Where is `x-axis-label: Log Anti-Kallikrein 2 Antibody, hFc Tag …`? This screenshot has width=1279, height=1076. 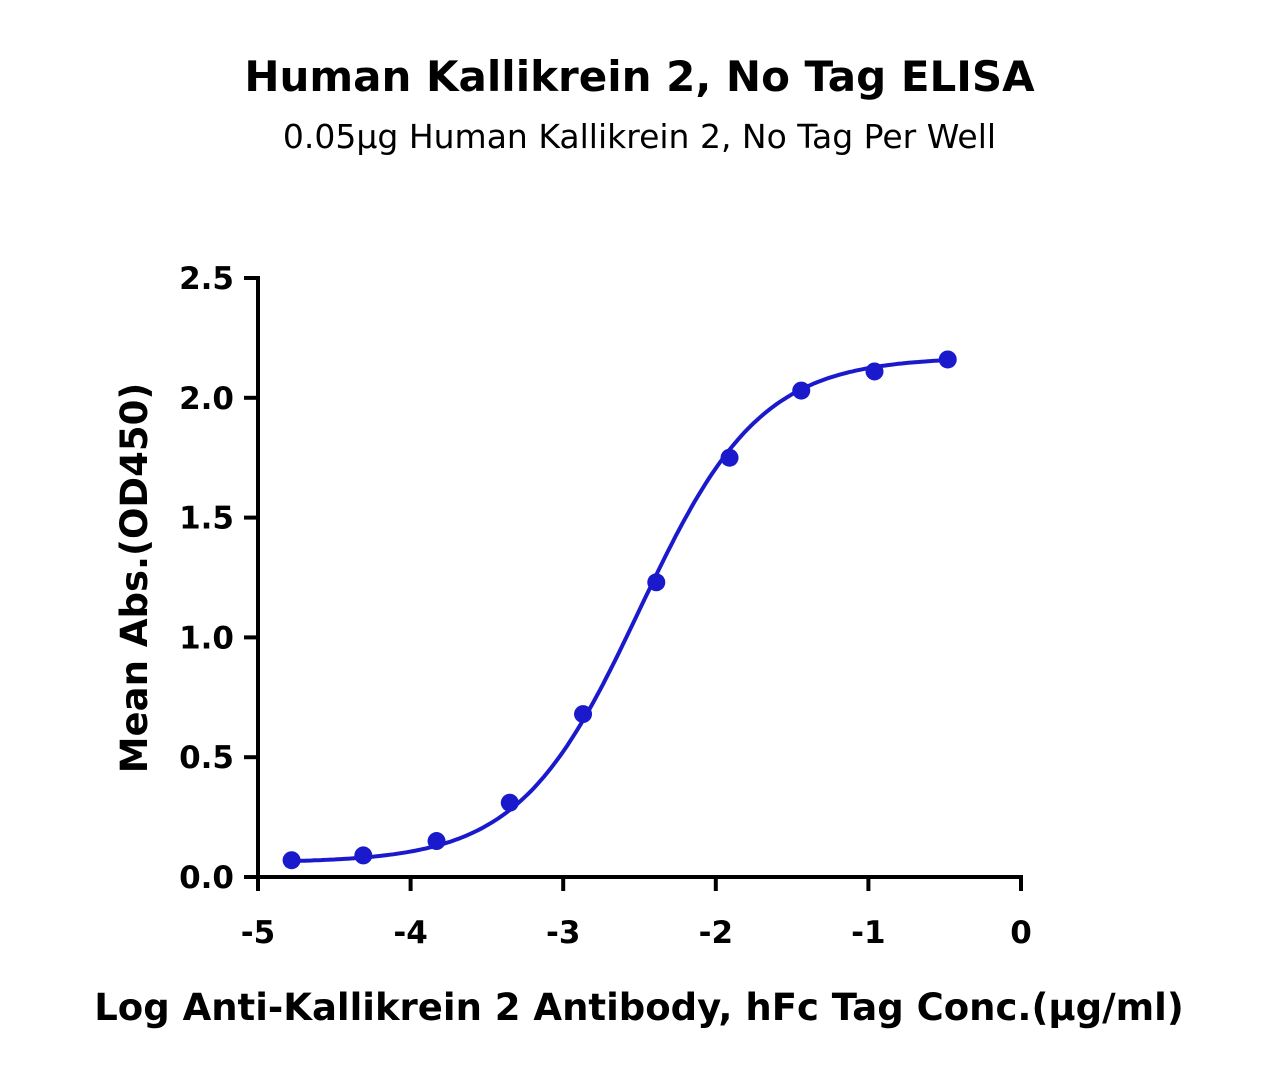 x-axis-label: Log Anti-Kallikrein 2 Antibody, hFc Tag … is located at coordinates (639, 1007).